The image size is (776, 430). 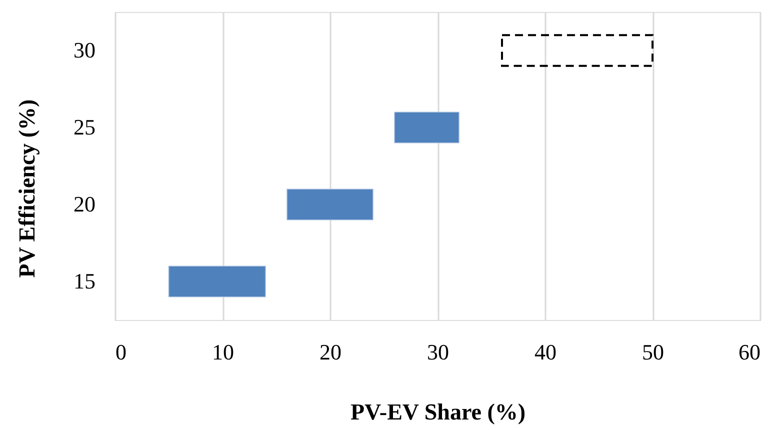 What do you see at coordinates (438, 352) in the screenshot?
I see `x-tick-label: 30` at bounding box center [438, 352].